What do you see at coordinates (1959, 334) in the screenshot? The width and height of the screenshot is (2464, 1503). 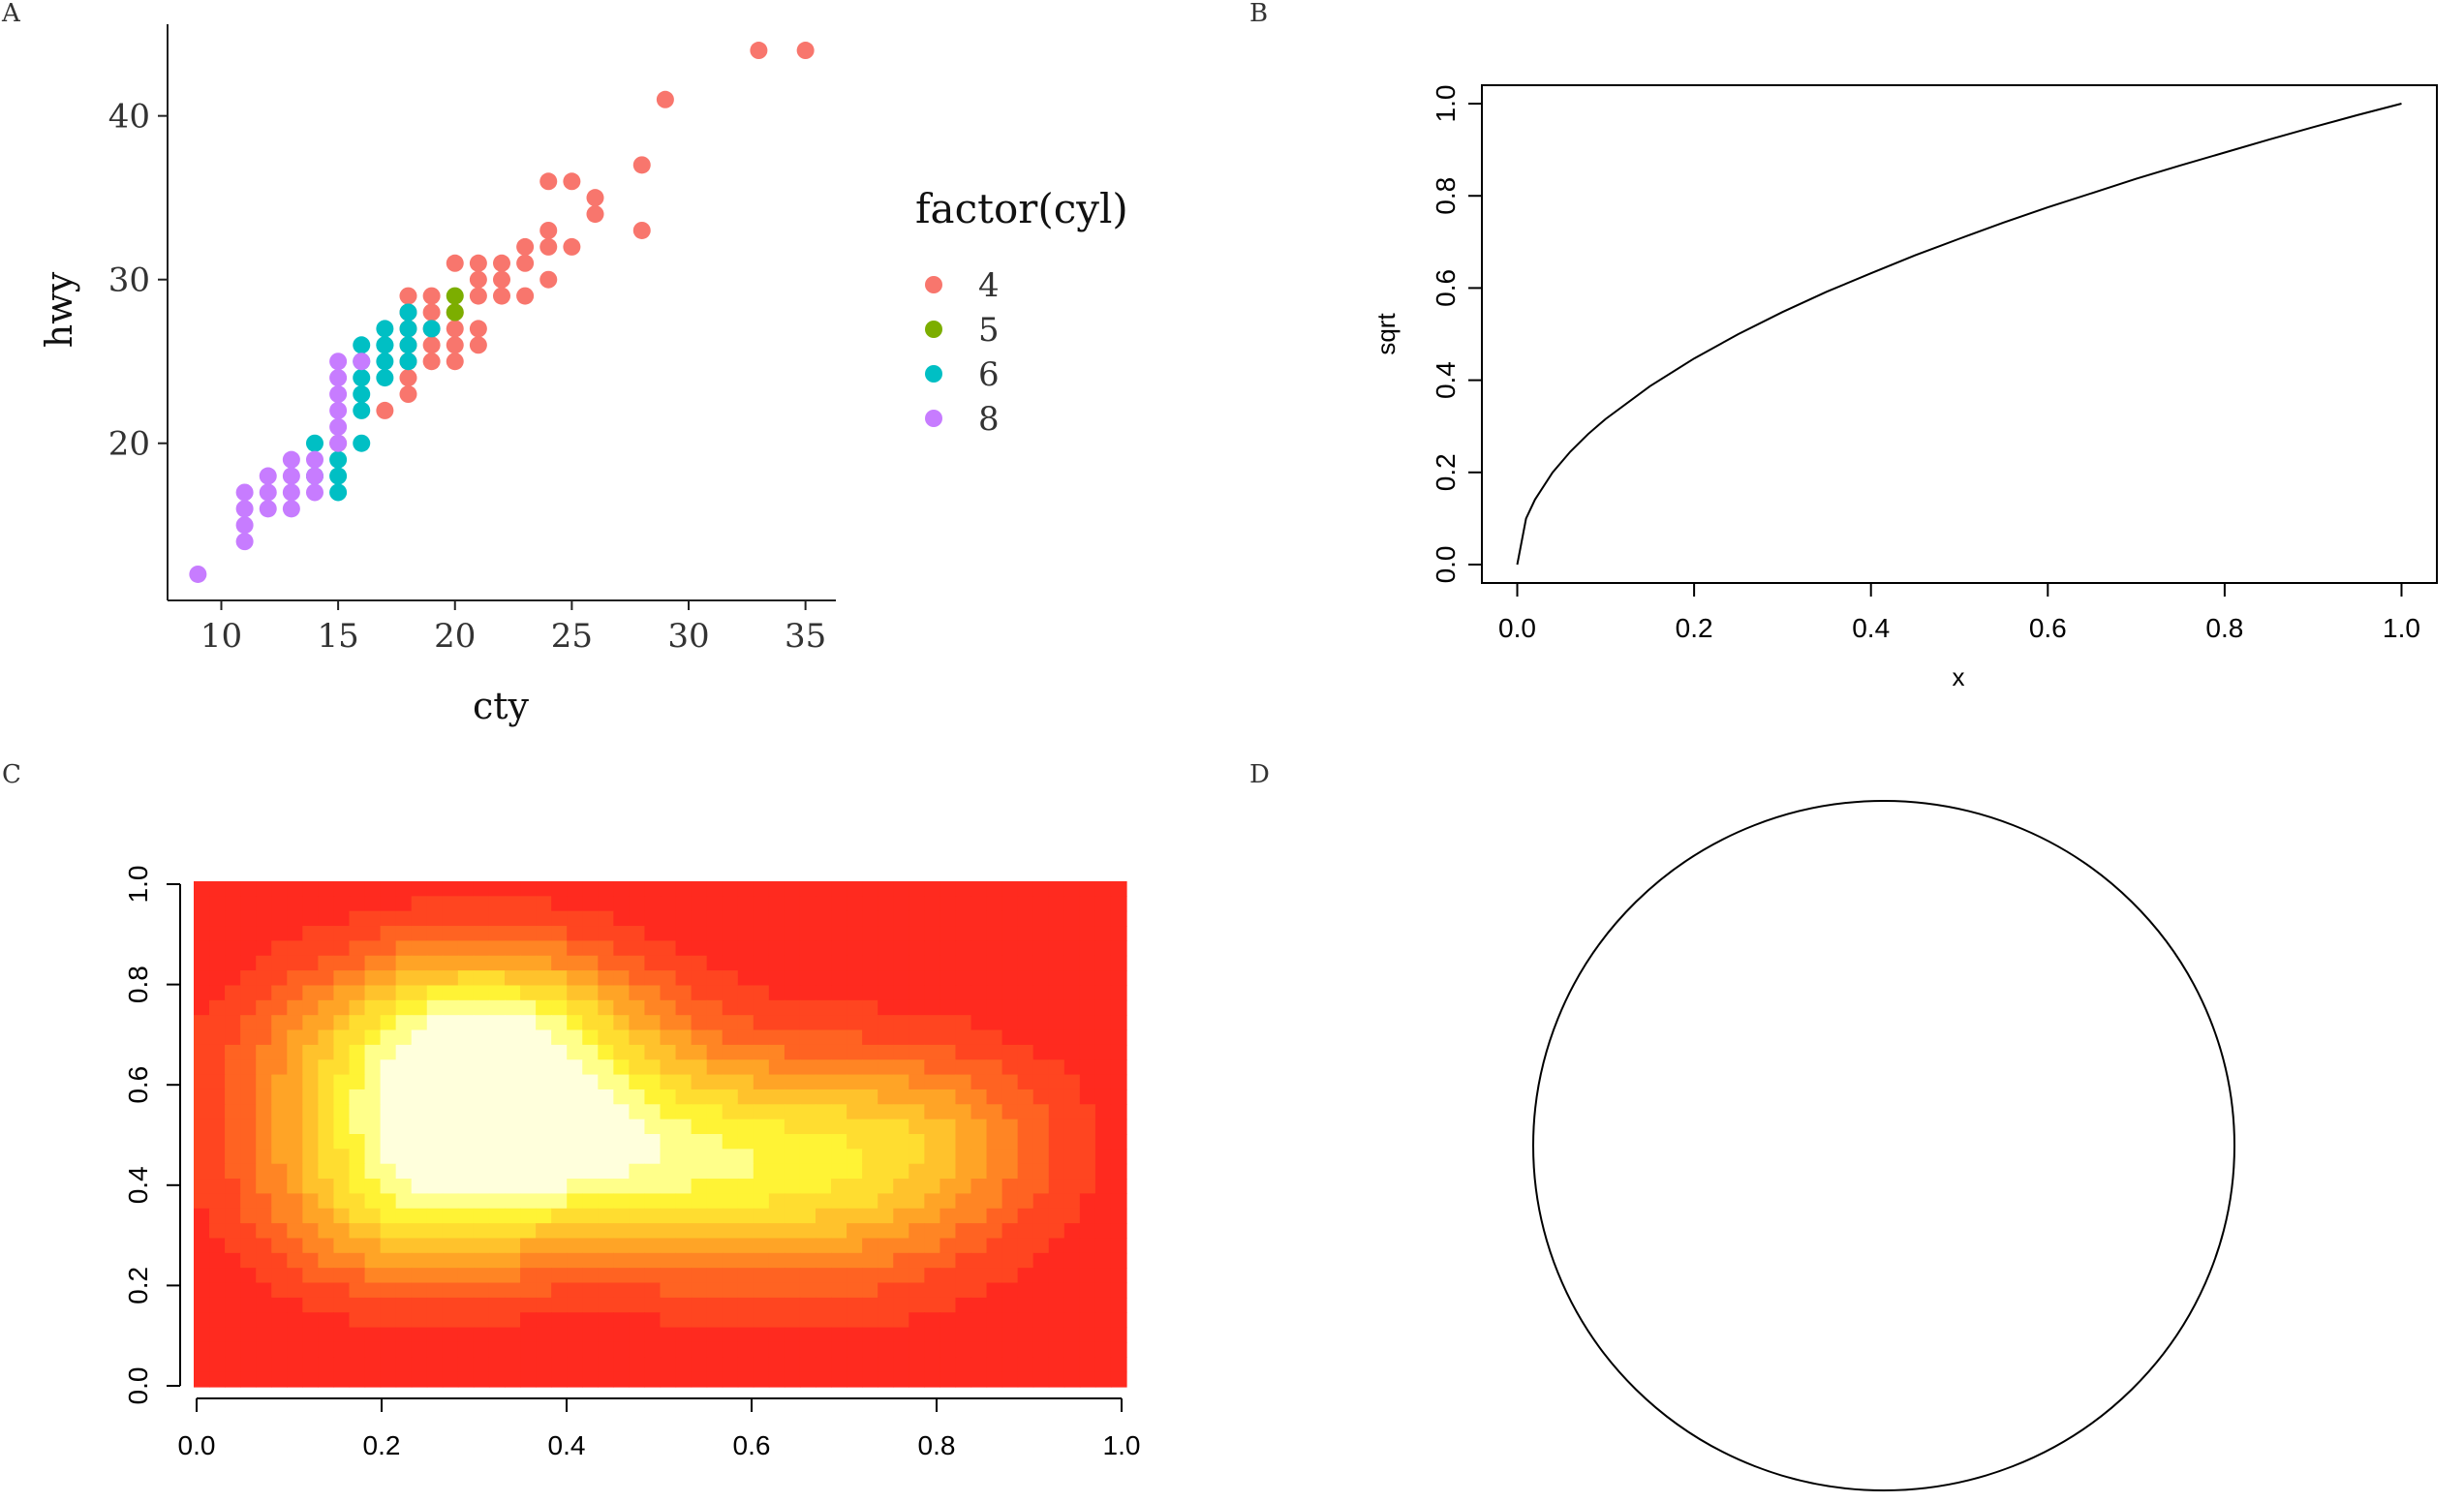 I see `sqrt-line` at bounding box center [1959, 334].